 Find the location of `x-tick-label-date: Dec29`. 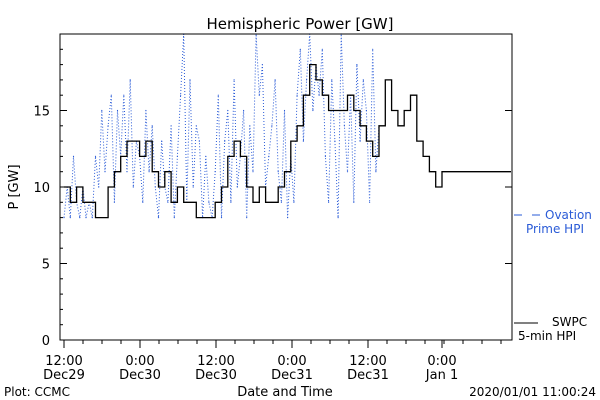

x-tick-label-date: Dec29 is located at coordinates (64, 375).